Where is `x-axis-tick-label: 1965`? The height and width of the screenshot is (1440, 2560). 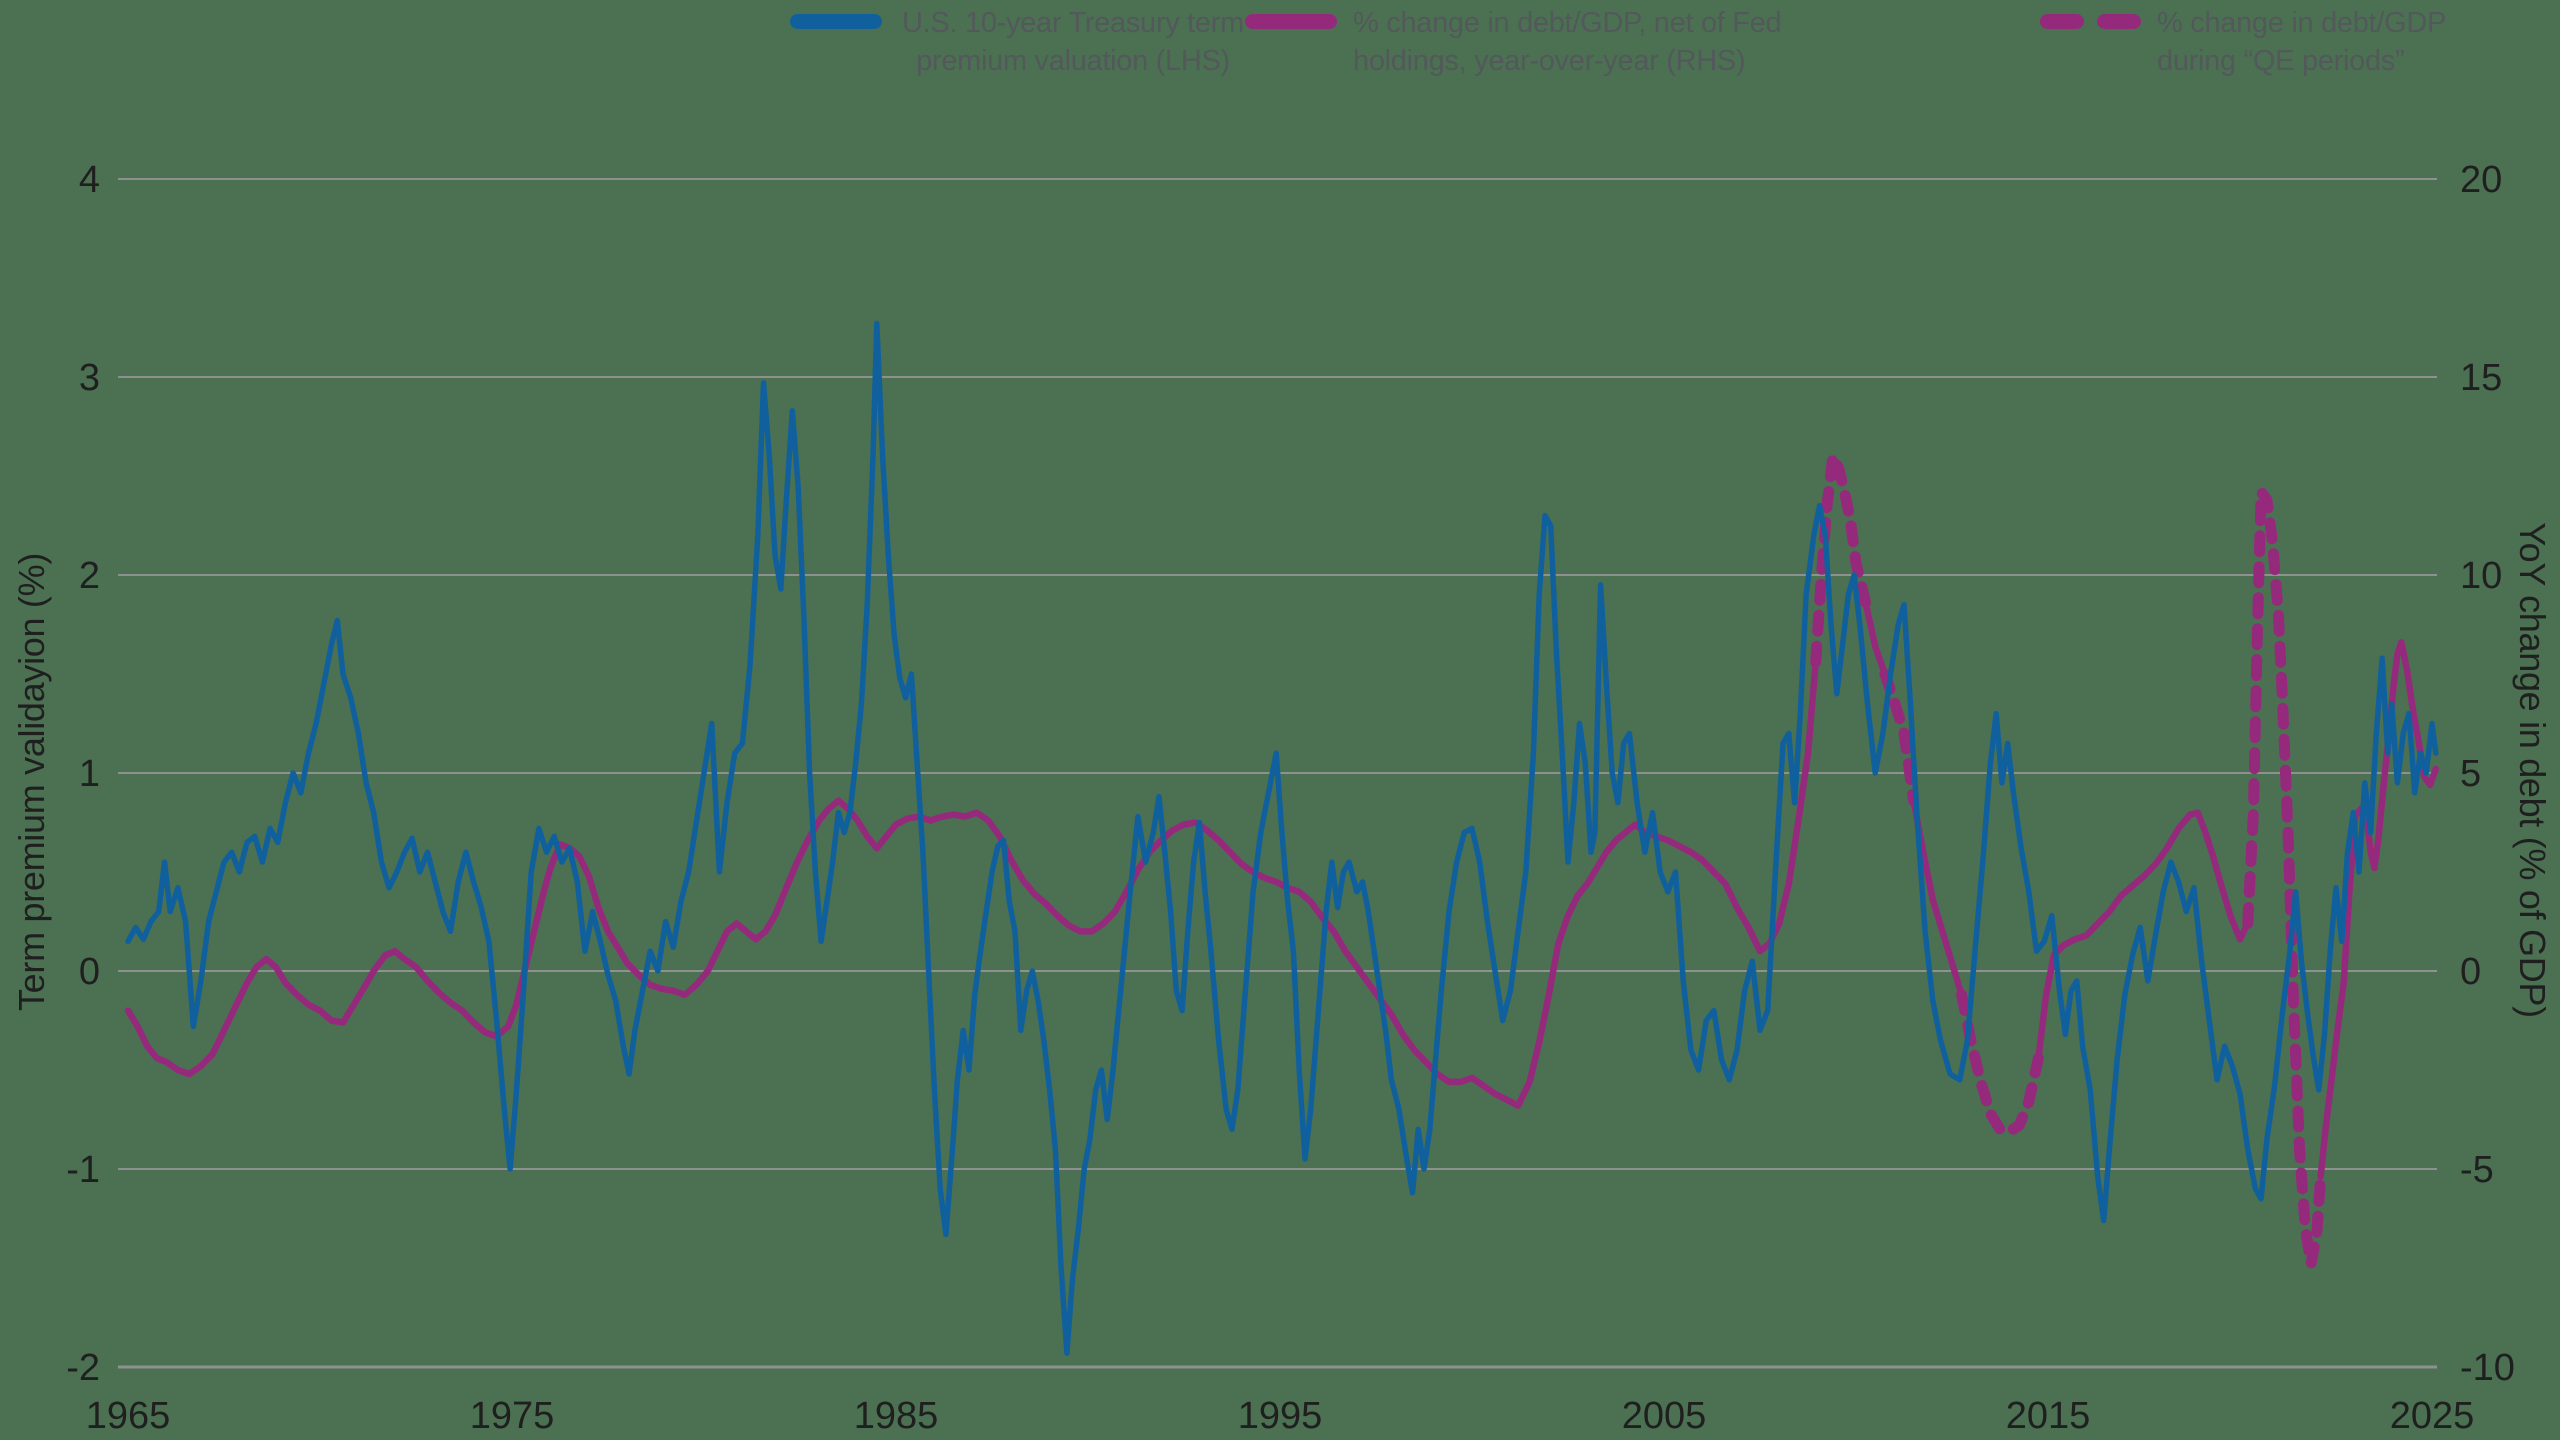
x-axis-tick-label: 1965 is located at coordinates (128, 1416).